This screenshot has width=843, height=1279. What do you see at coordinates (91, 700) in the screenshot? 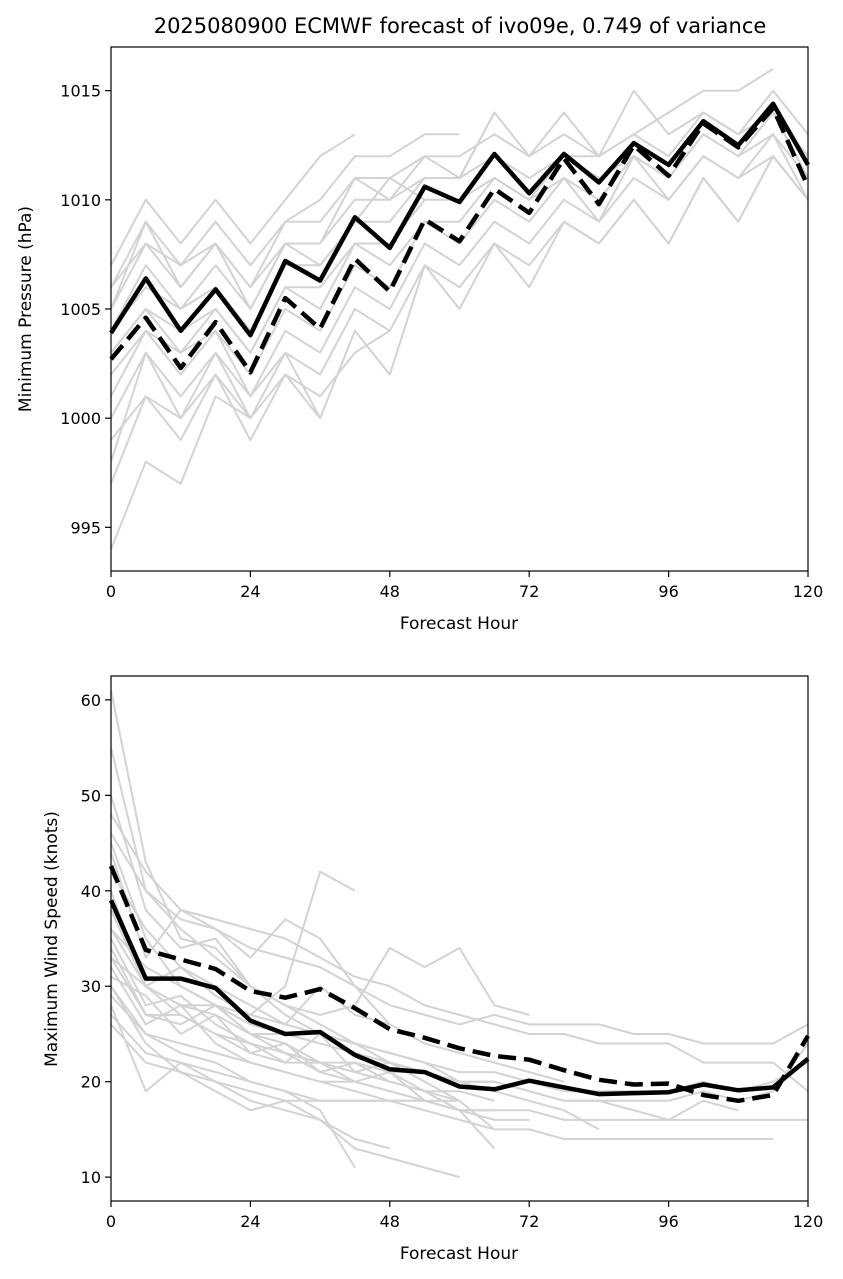
I see `y-tick-label: 60` at bounding box center [91, 700].